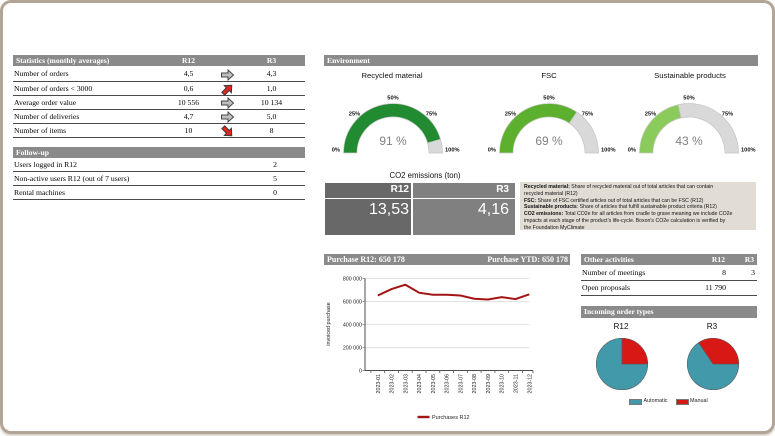 Image resolution: width=775 pixels, height=436 pixels. Describe the element at coordinates (329, 323) in the screenshot. I see `svg-text: invoiced purchase` at that location.